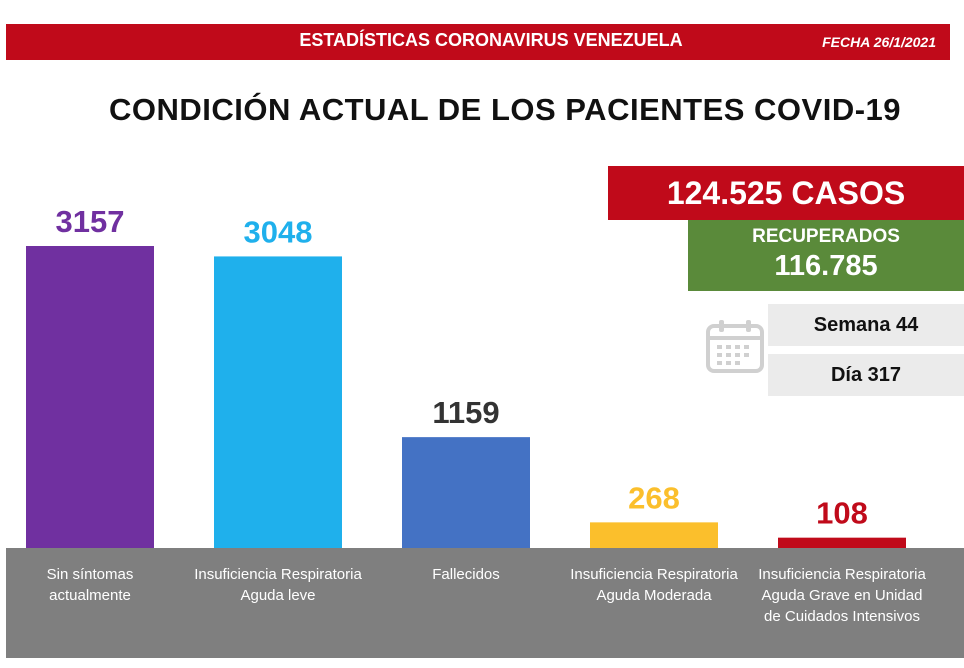 Image resolution: width=964 pixels, height=668 pixels. Describe the element at coordinates (786, 193) in the screenshot. I see `cases-total-box: 124.525 CASOS` at that location.